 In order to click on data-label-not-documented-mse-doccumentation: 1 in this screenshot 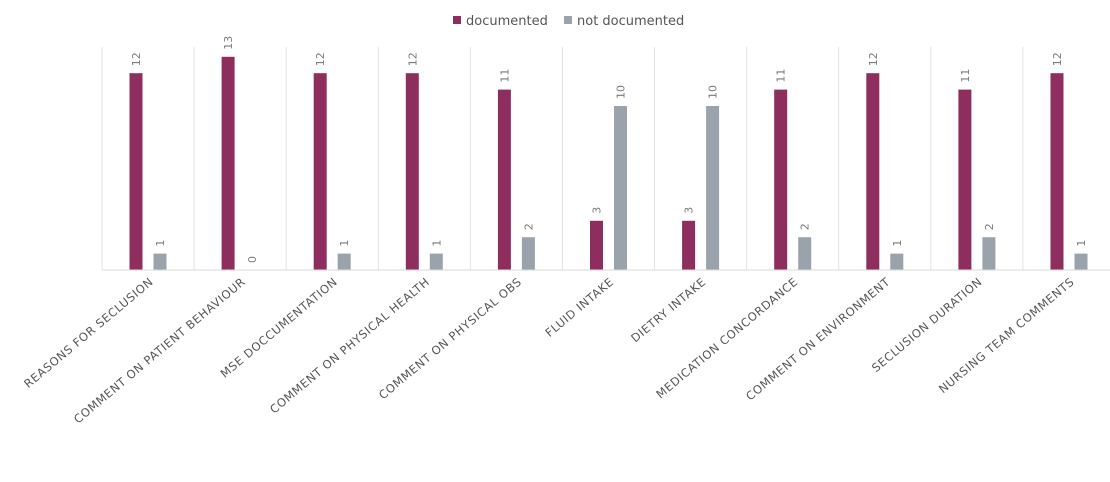, I will do `click(344, 243)`.